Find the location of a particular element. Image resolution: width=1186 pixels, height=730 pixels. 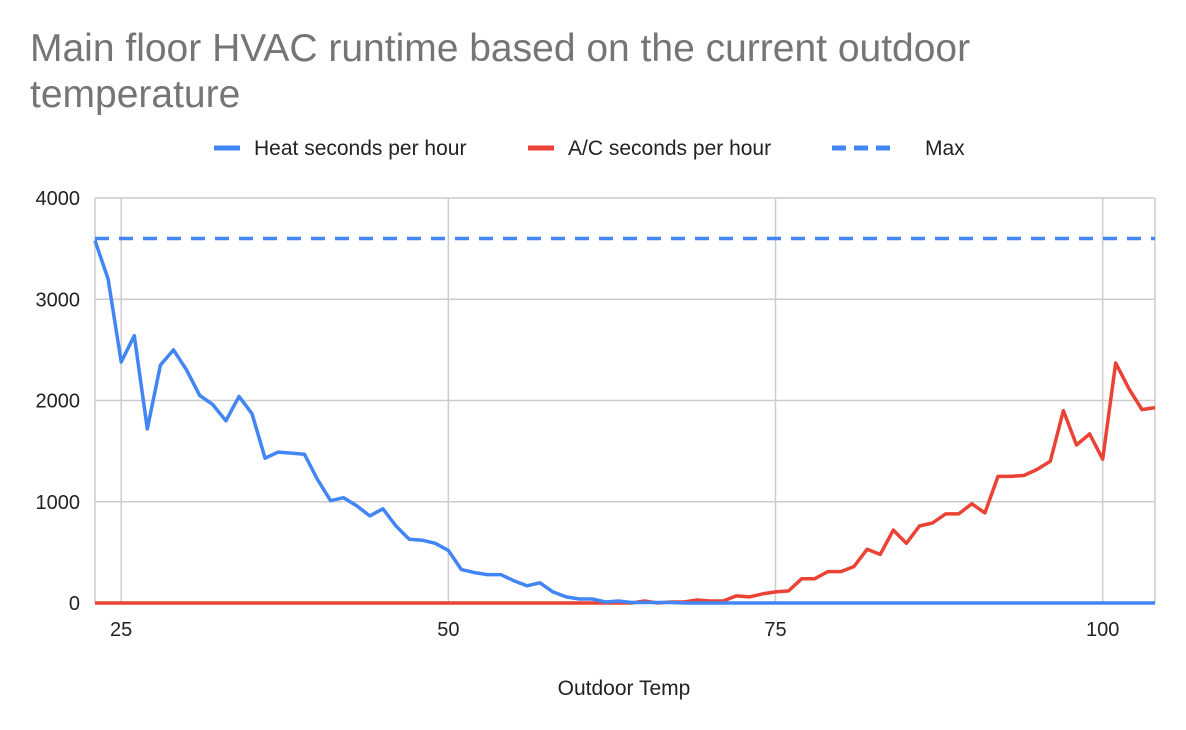

legend-label: Heat seconds per hour is located at coordinates (360, 148).